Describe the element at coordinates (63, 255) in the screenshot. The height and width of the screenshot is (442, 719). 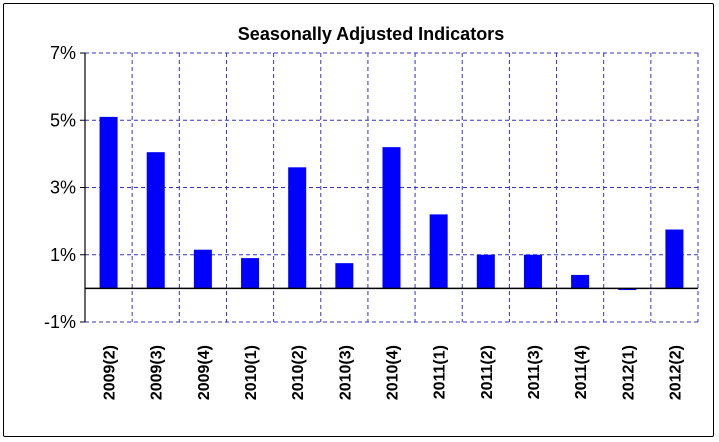
I see `y-tick-label: 1%` at that location.